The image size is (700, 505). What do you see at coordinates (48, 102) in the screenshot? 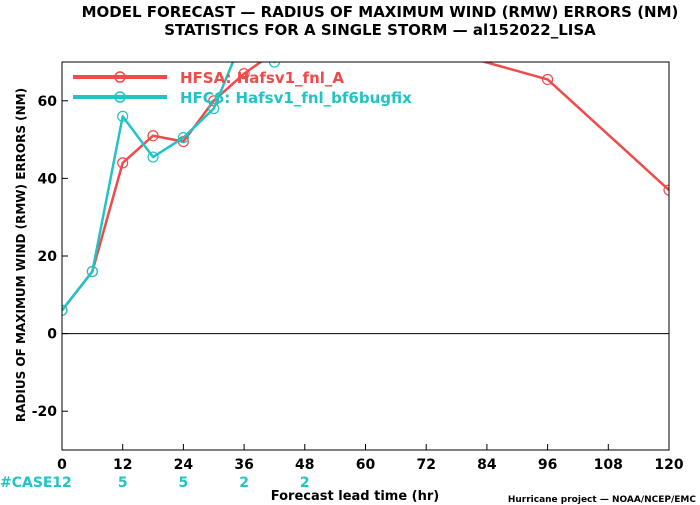
I see `y-tick-label: 60` at bounding box center [48, 102].